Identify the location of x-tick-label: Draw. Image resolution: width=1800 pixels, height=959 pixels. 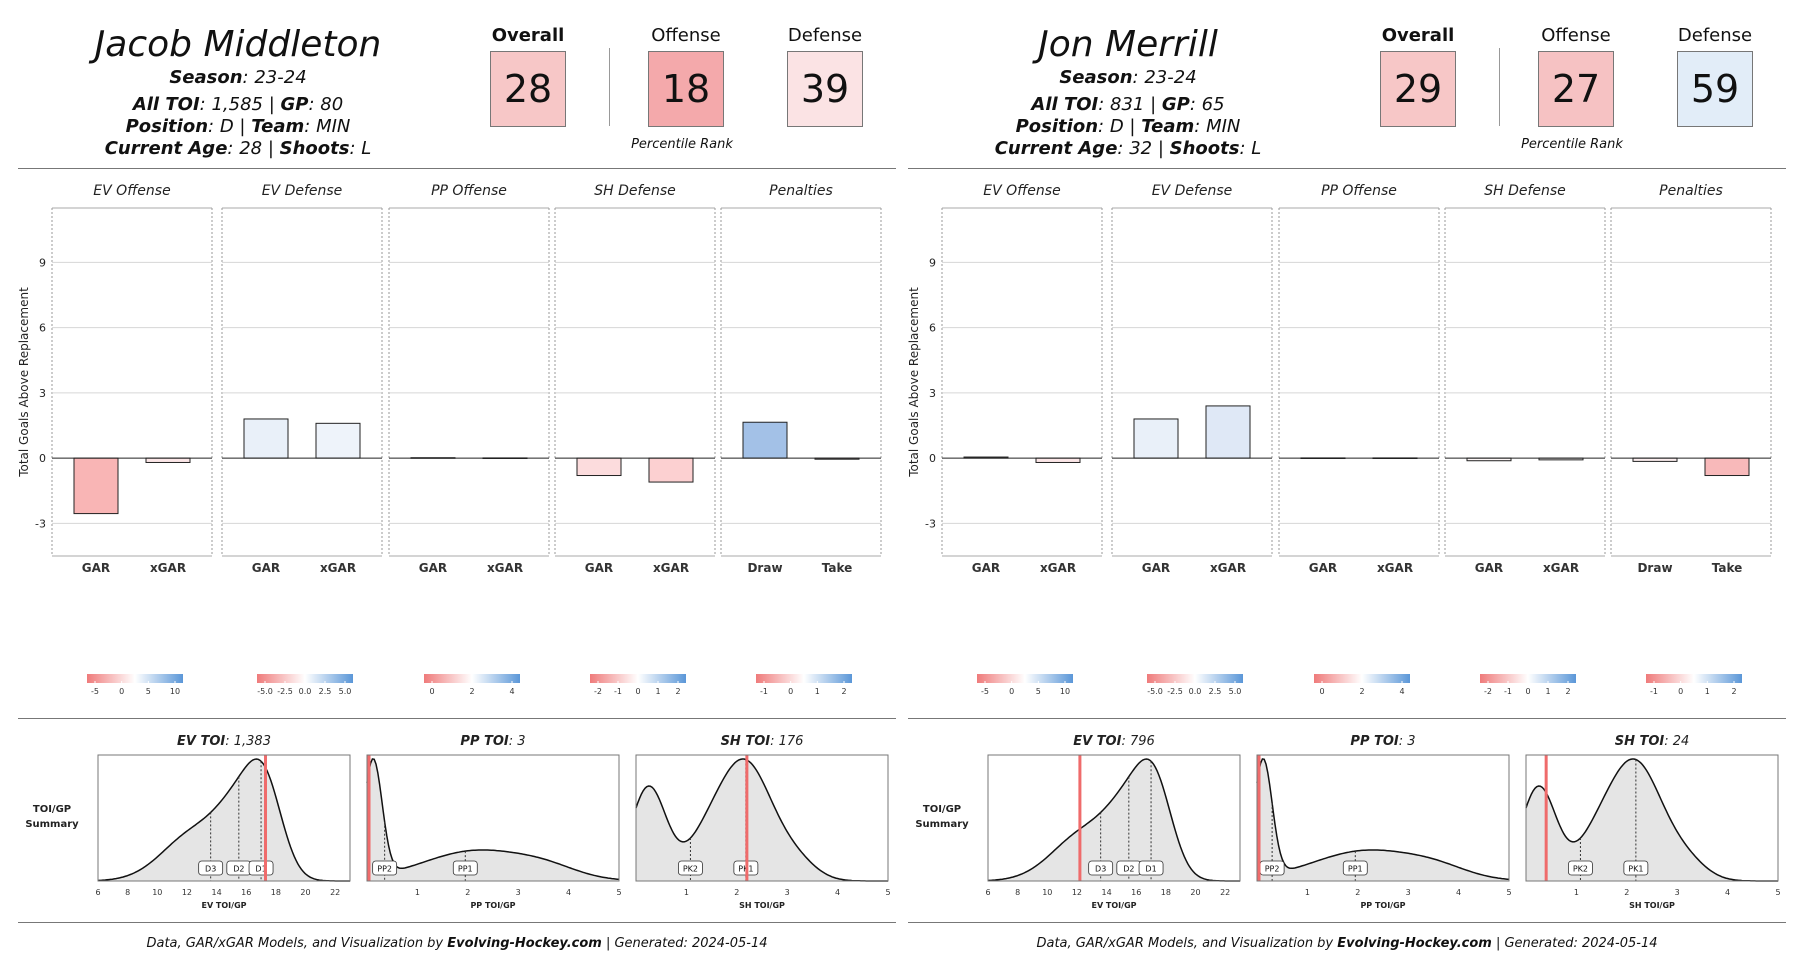
(764, 568).